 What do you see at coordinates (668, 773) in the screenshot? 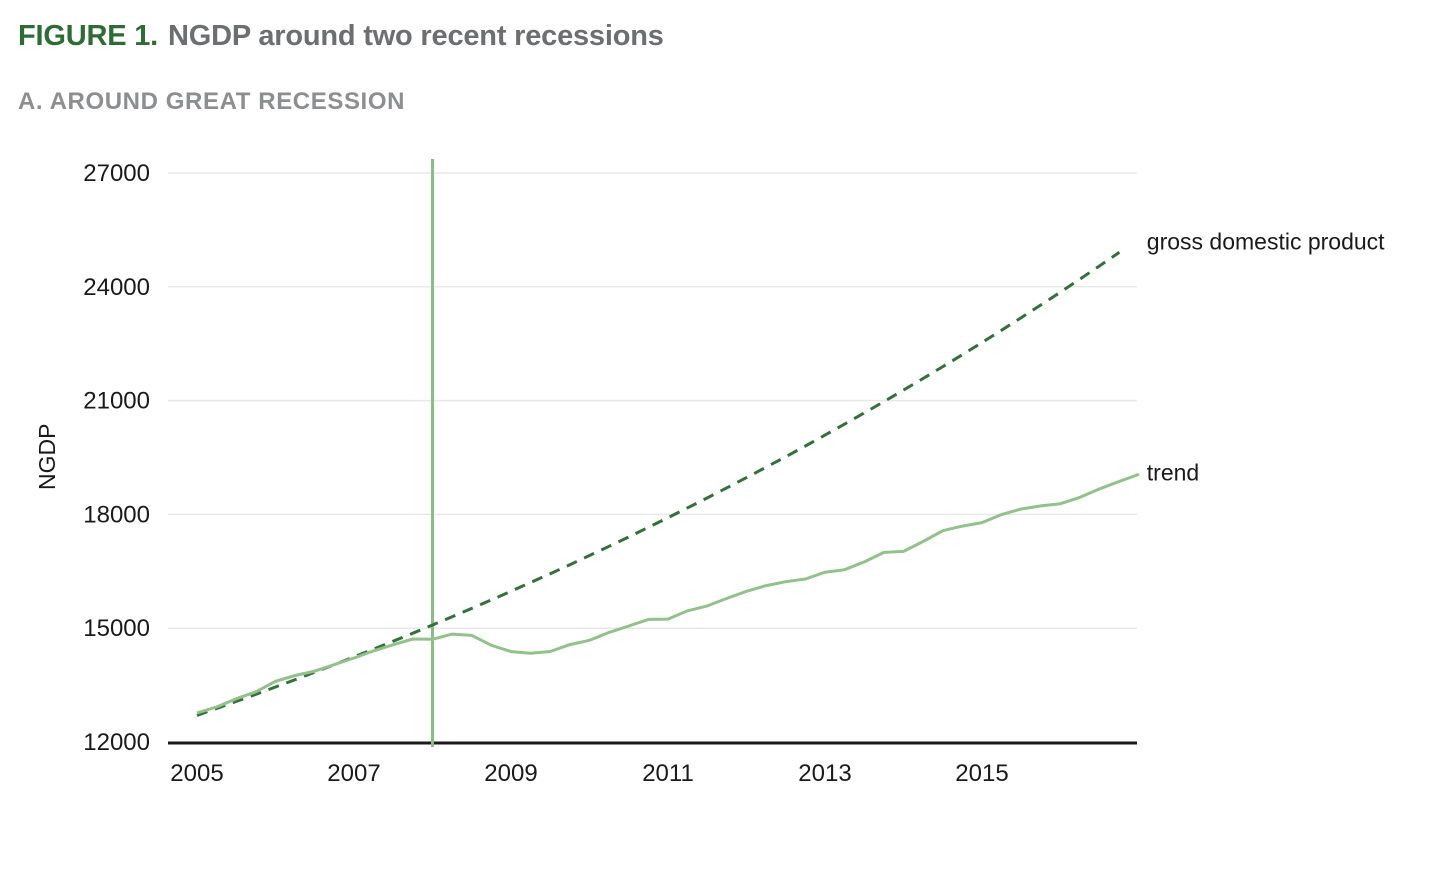
I see `x-tick-label: 2011` at bounding box center [668, 773].